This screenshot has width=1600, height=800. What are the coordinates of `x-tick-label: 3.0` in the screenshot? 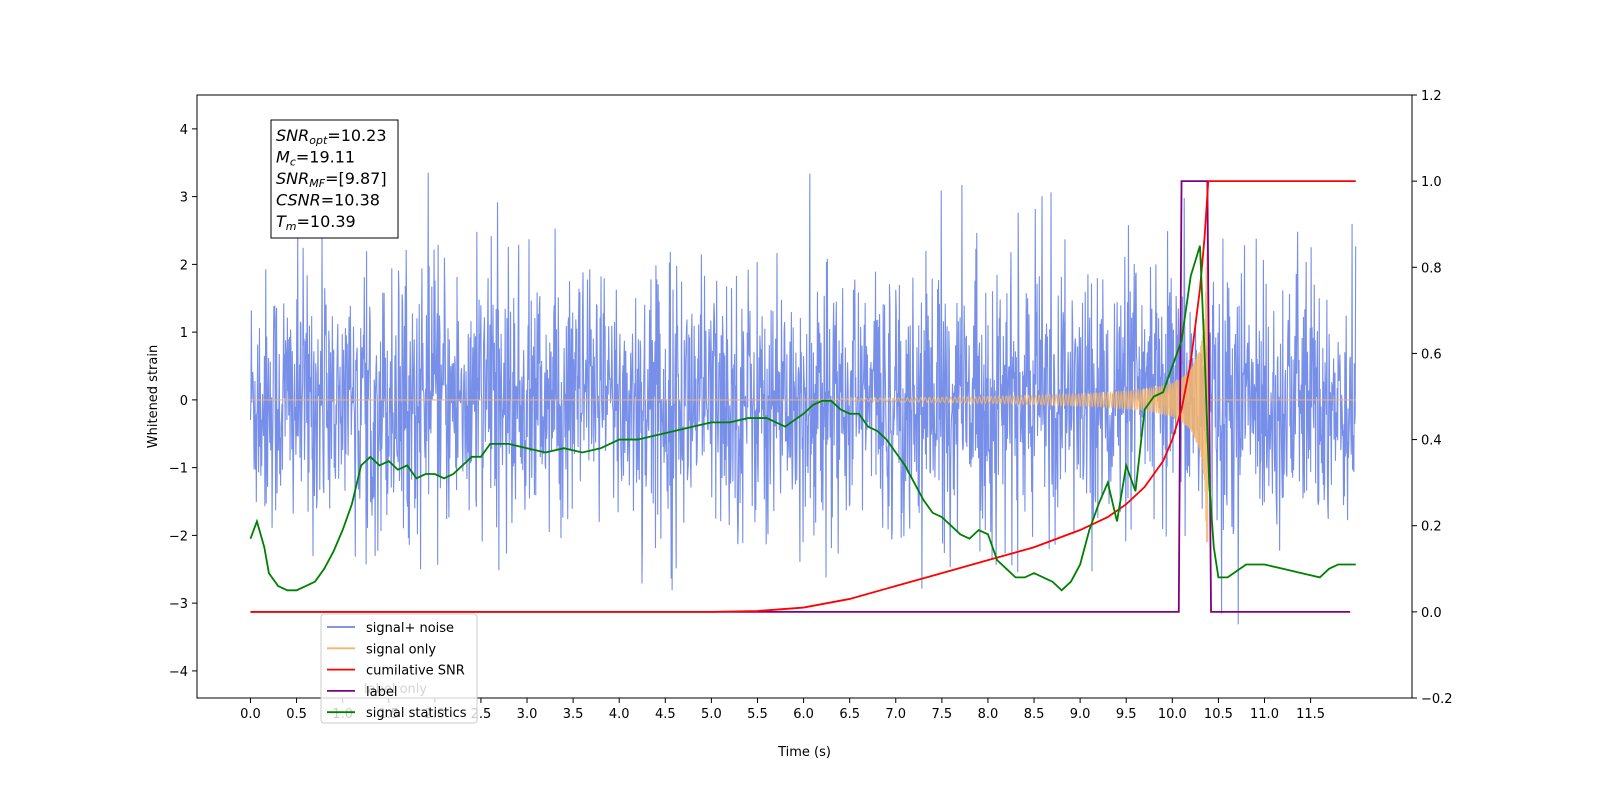 It's located at (527, 714).